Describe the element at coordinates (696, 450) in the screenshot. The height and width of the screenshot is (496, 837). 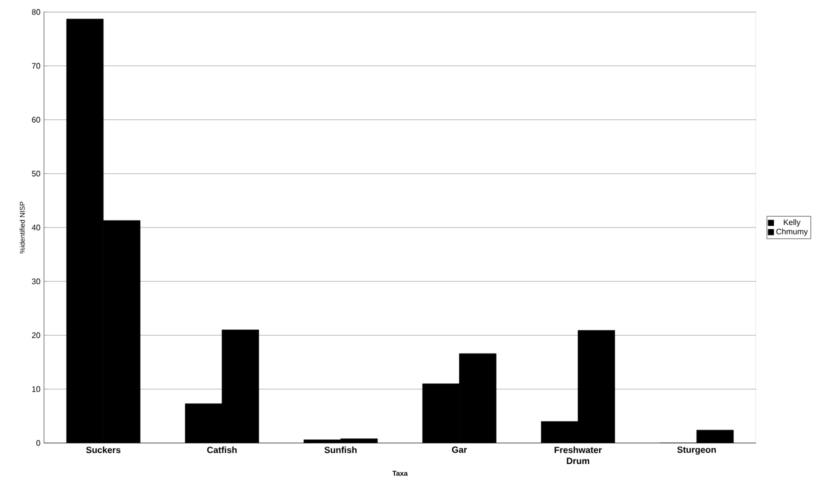
I see `x-tick-label: Sturgeon` at that location.